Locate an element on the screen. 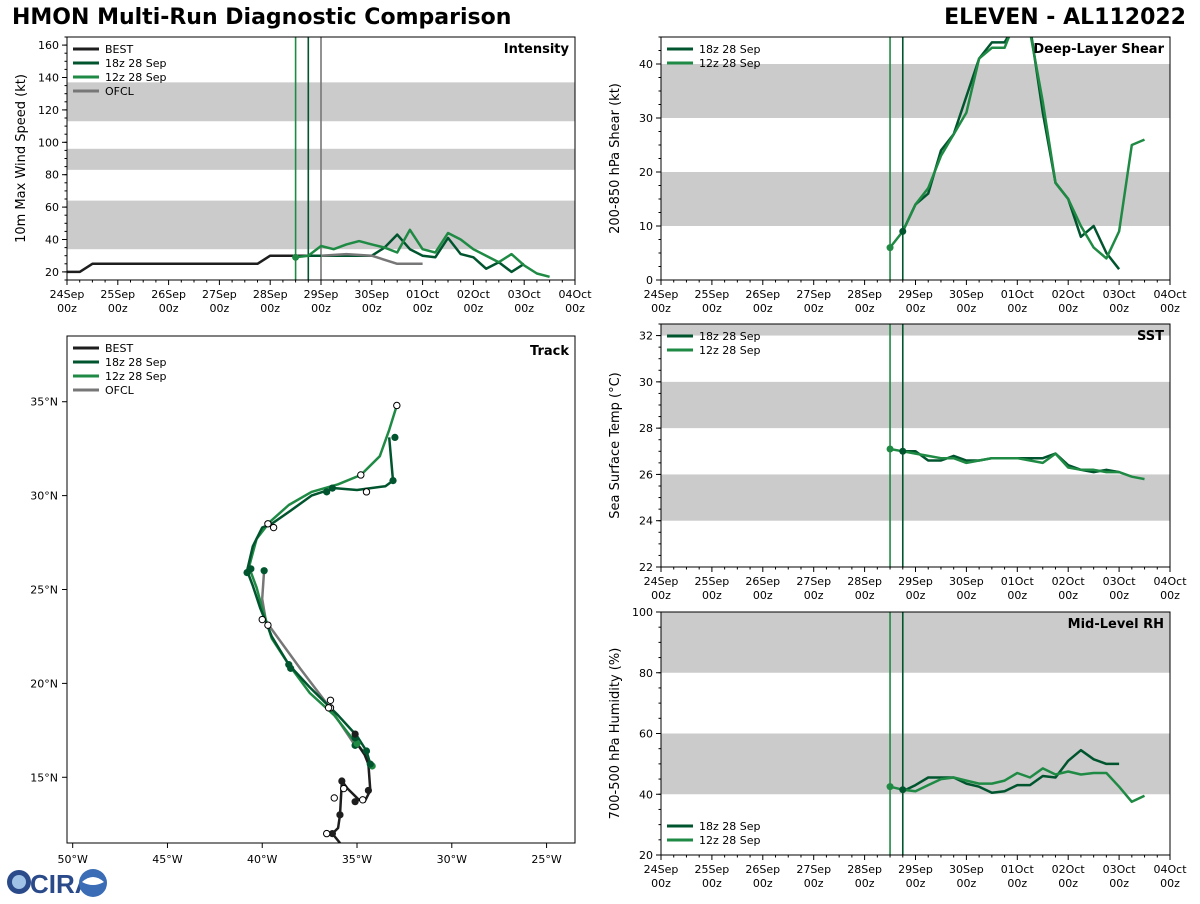 Image resolution: width=1200 pixels, height=904 pixels. sst-xtick-label: 04Oct is located at coordinates (1170, 581).